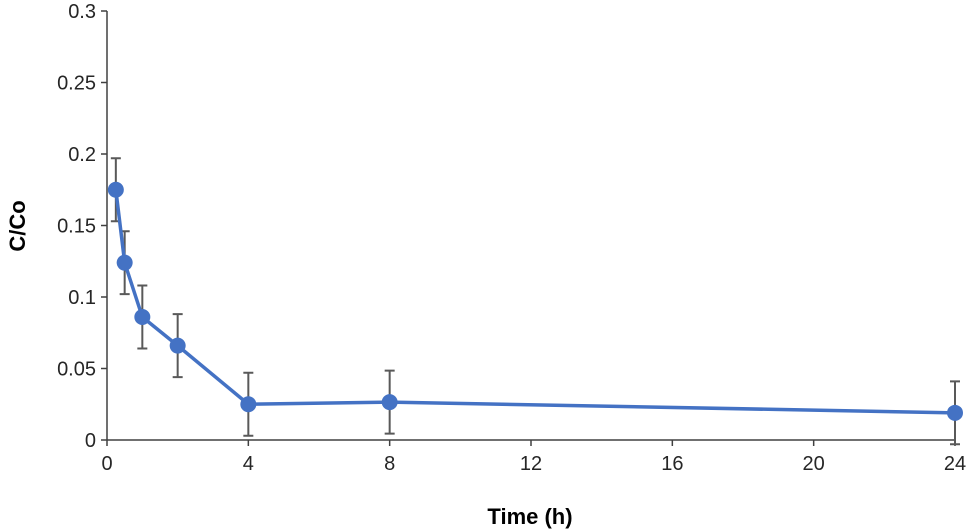  I want to click on y-tick-label: 0.25, so click(76, 84).